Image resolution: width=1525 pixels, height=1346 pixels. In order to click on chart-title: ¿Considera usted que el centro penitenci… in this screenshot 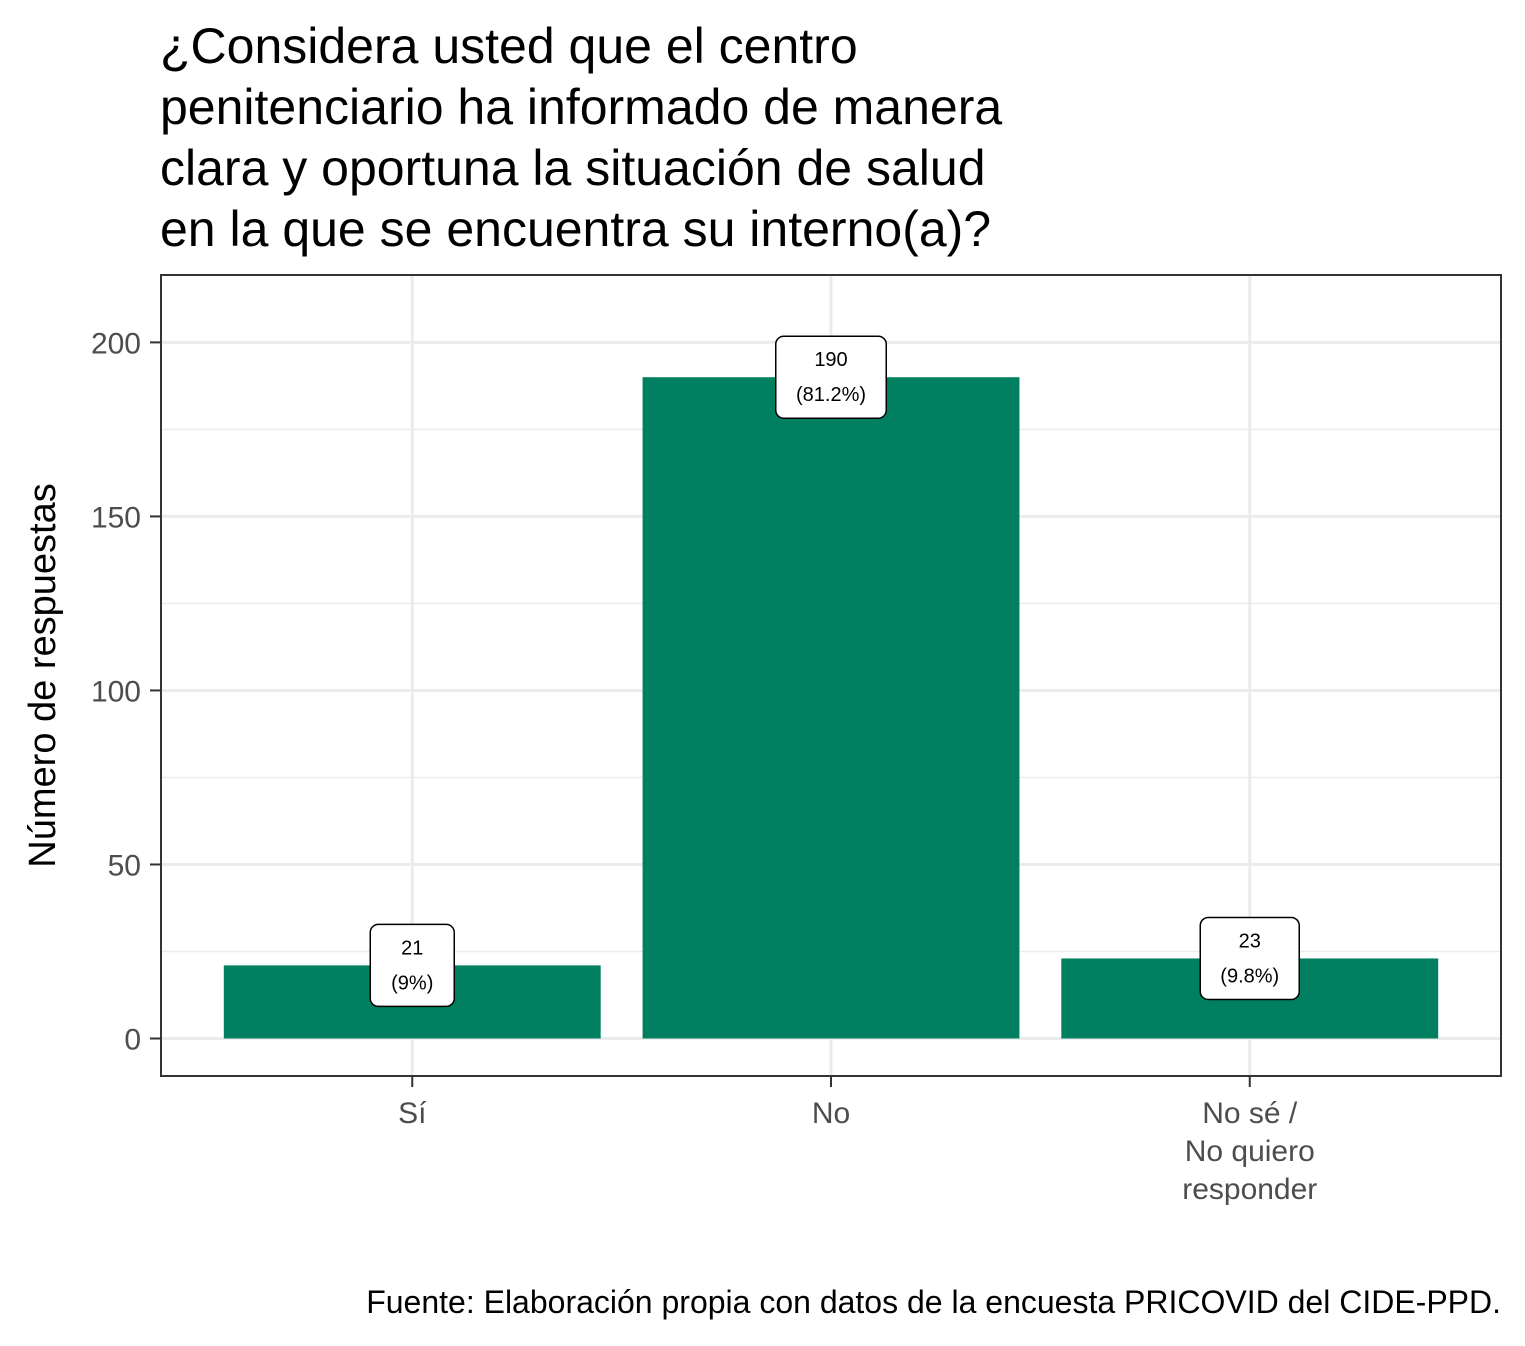, I will do `click(660, 138)`.